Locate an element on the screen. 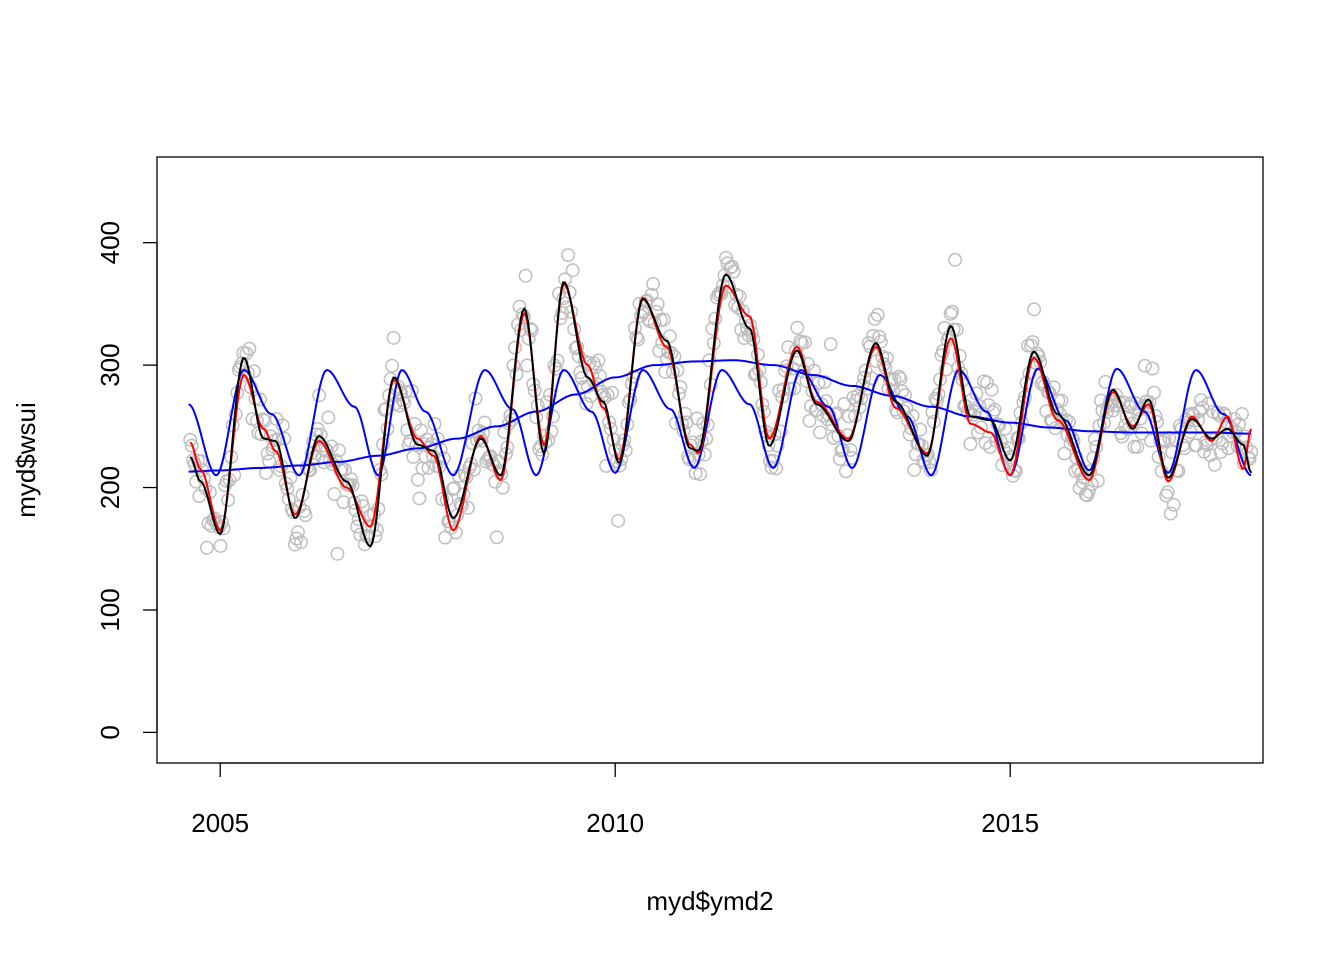 The image size is (1344, 960). y-tick-label: 400 is located at coordinates (110, 242).